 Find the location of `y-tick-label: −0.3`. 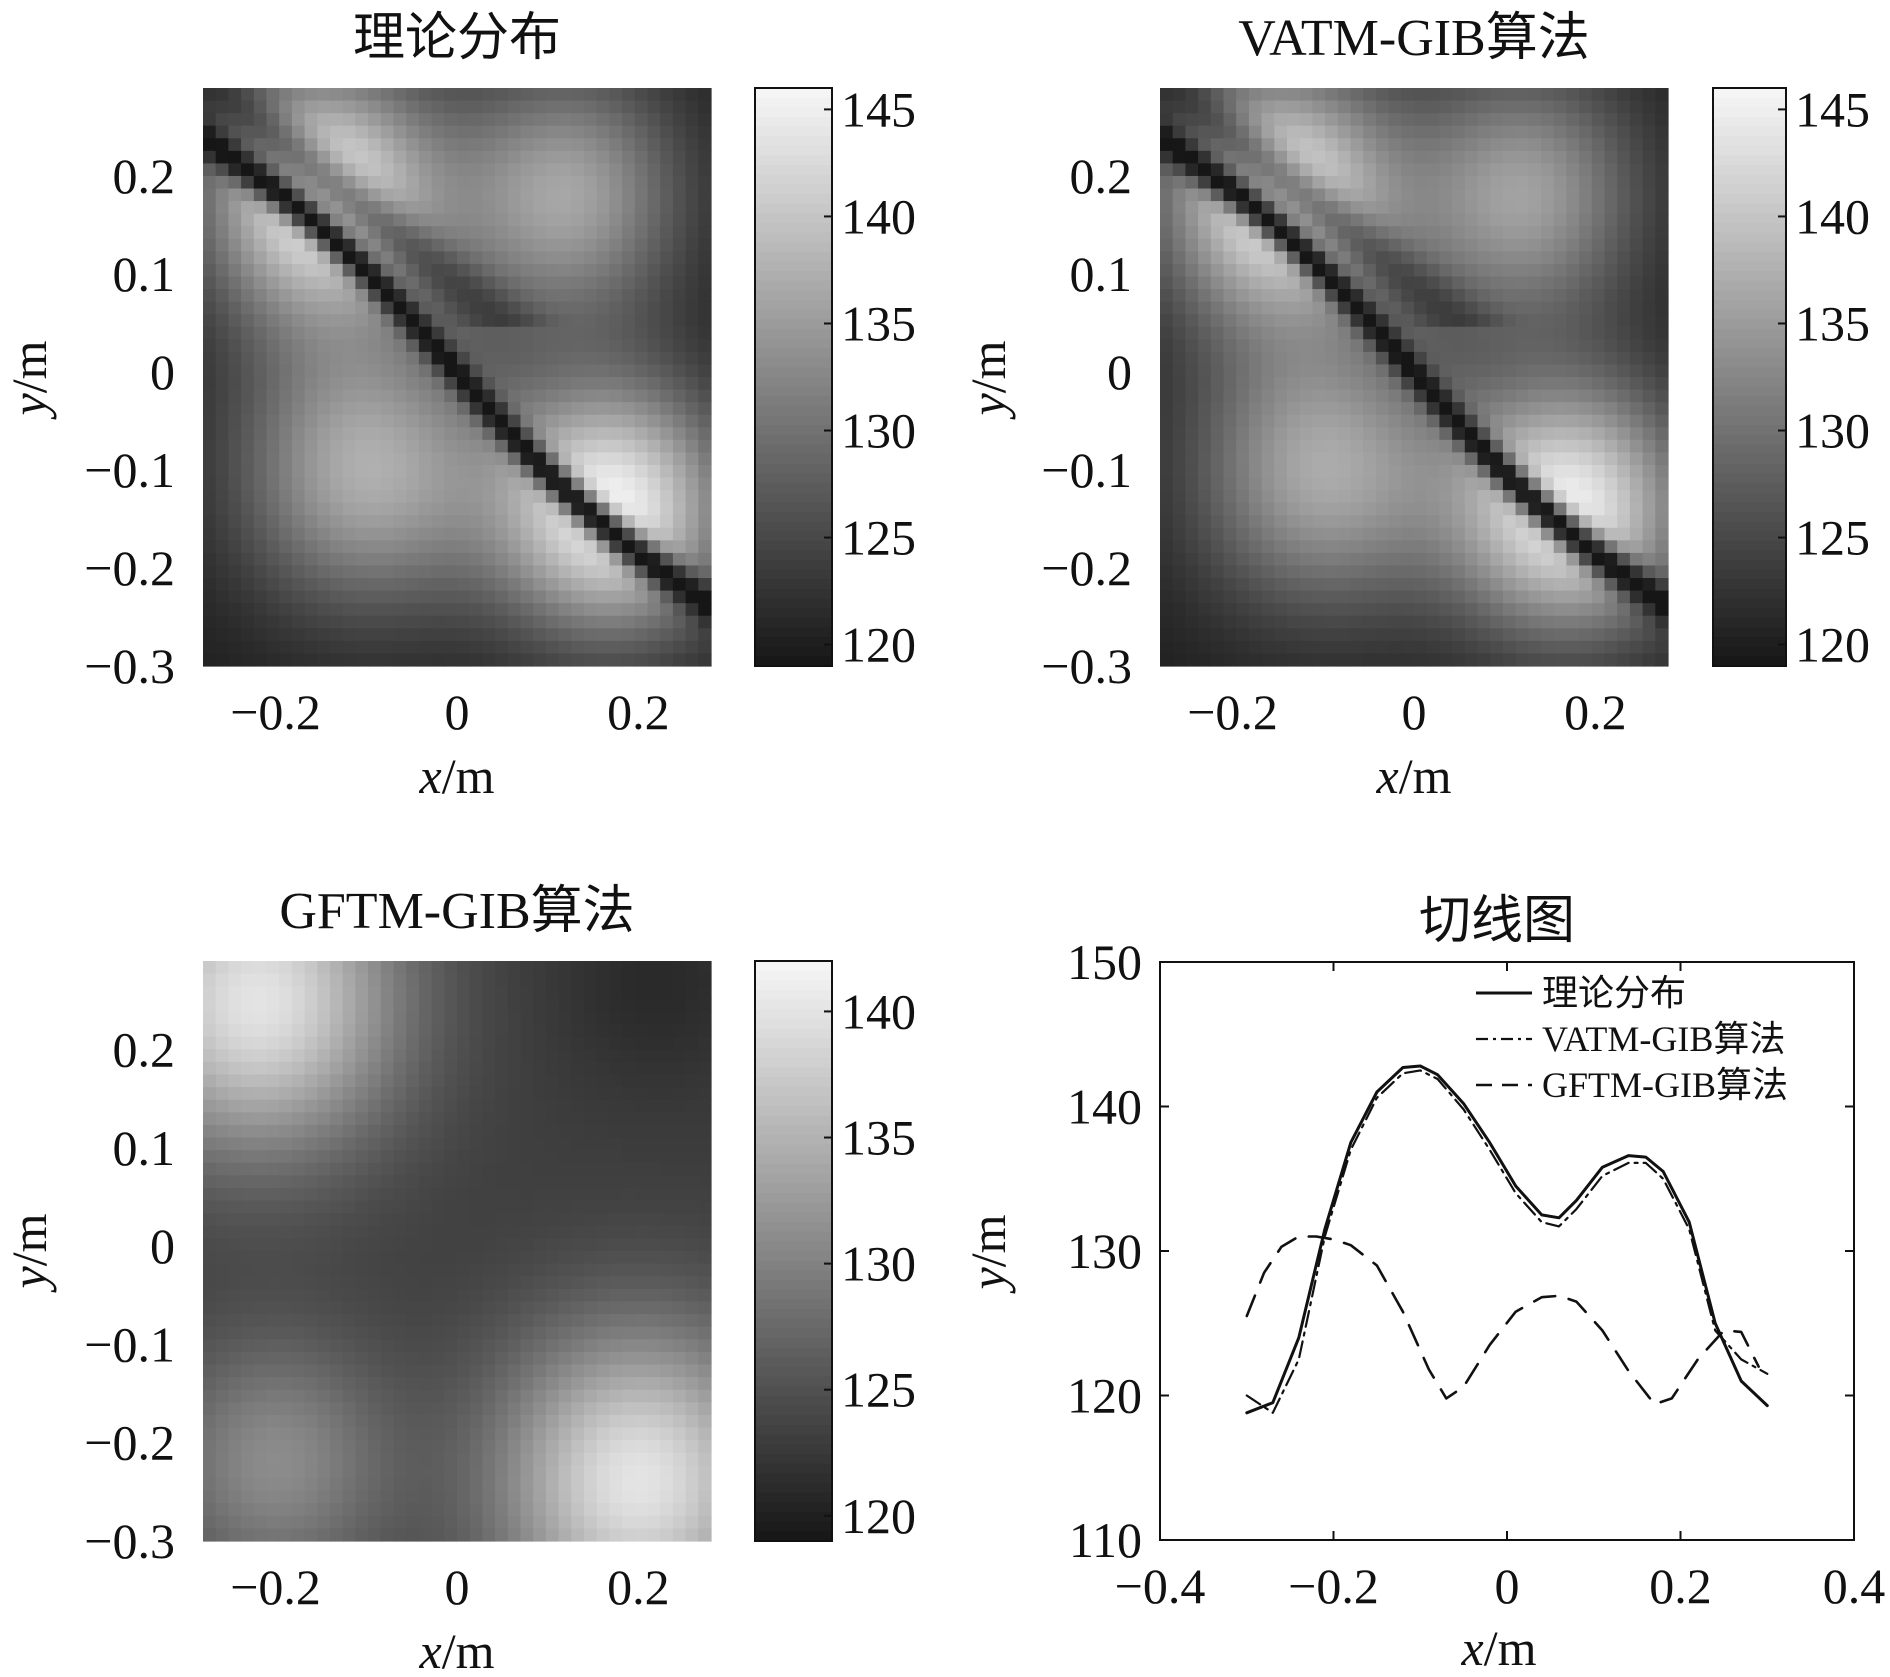

y-tick-label: −0.3 is located at coordinates (129, 666).